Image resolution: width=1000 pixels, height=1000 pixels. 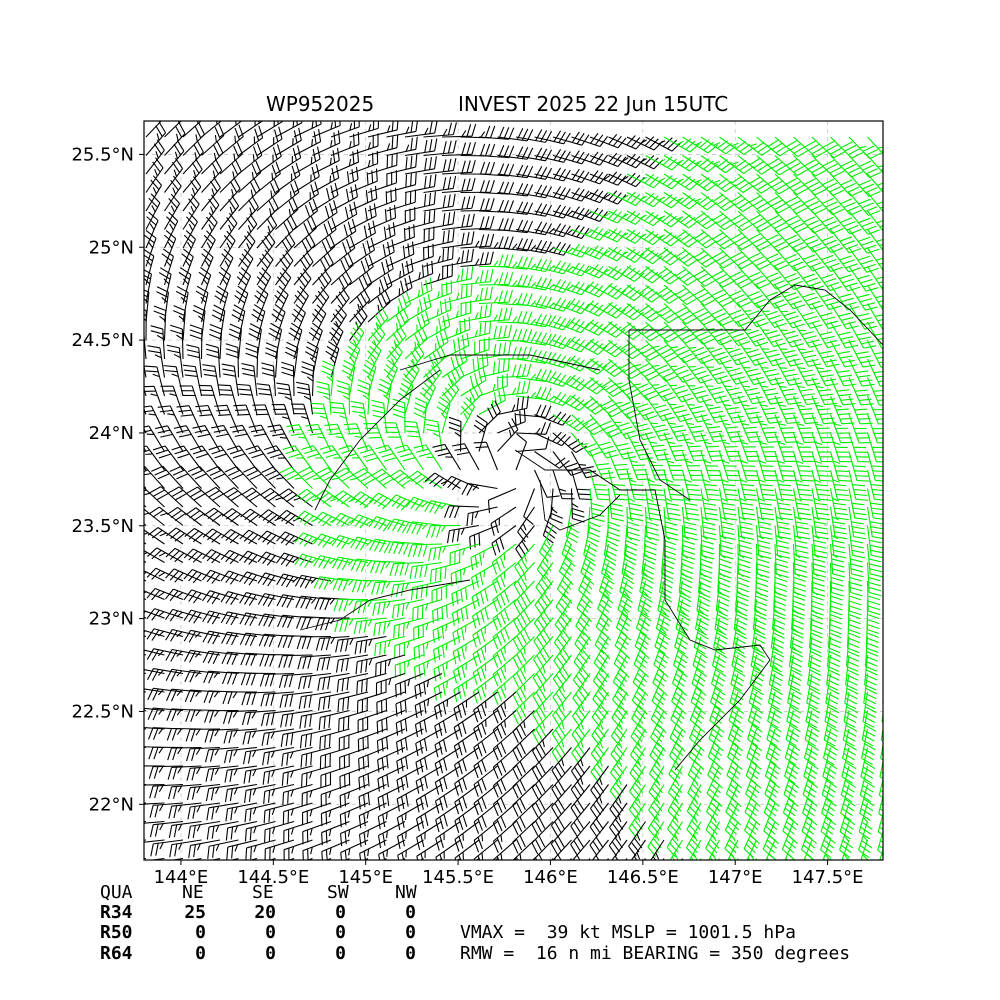 What do you see at coordinates (410, 932) in the screenshot?
I see `table-cell: 0` at bounding box center [410, 932].